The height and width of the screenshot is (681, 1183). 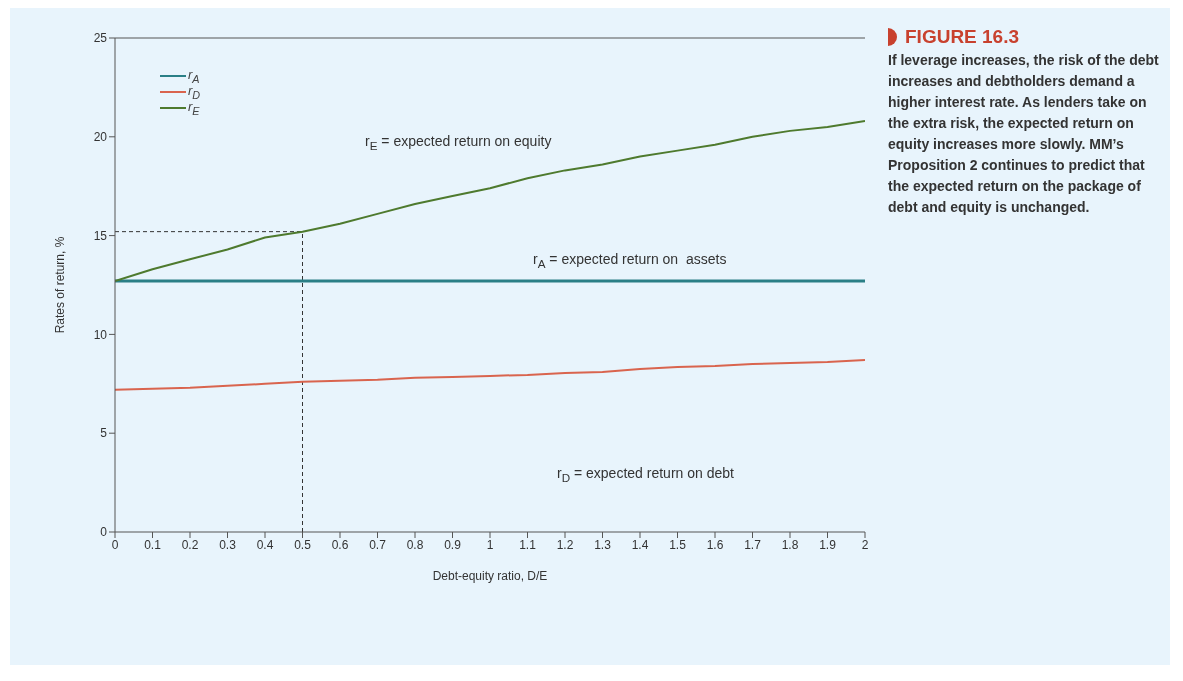 What do you see at coordinates (603, 544) in the screenshot?
I see `x-tick-label: 1.3` at bounding box center [603, 544].